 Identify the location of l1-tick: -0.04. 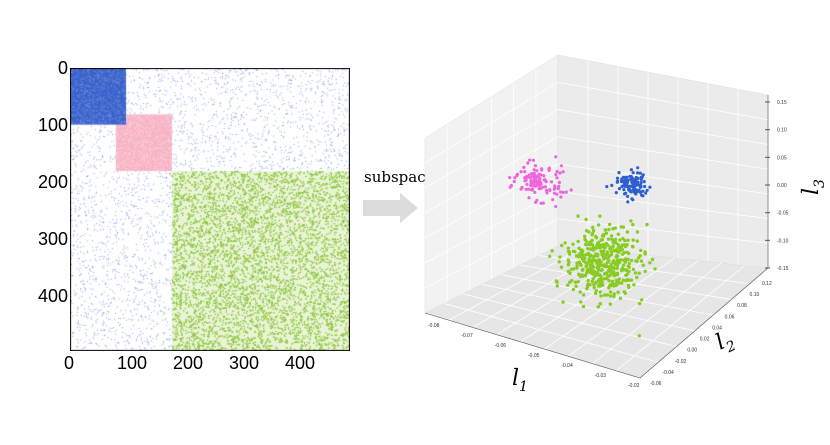
(567, 366).